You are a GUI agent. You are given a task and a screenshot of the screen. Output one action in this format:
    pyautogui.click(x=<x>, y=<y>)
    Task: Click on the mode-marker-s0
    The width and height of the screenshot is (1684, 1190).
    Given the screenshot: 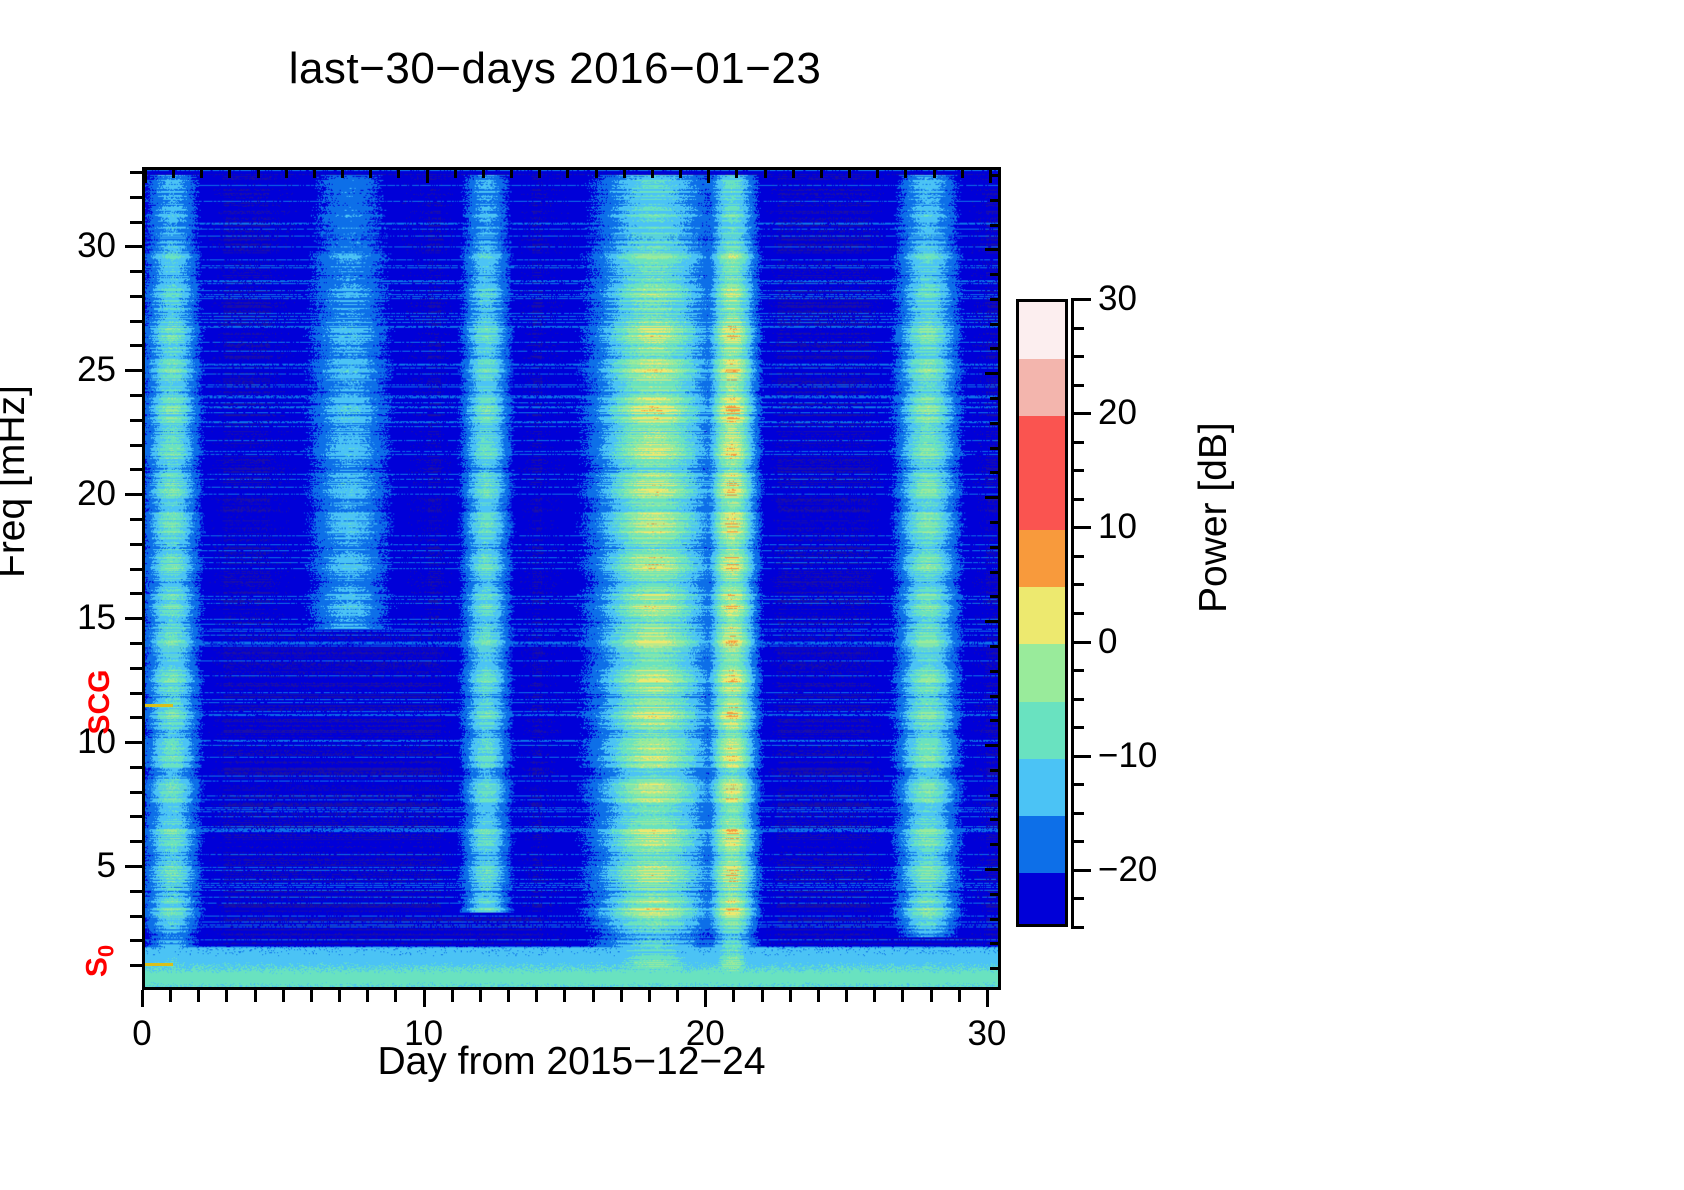 What is the action you would take?
    pyautogui.click(x=159, y=965)
    